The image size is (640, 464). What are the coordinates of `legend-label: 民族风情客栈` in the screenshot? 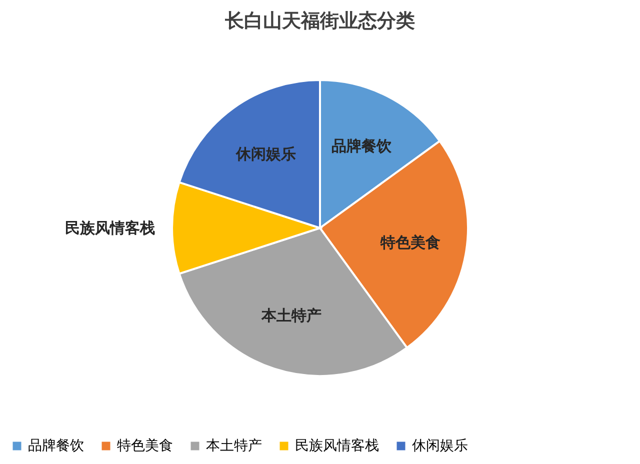 It's located at (337, 446).